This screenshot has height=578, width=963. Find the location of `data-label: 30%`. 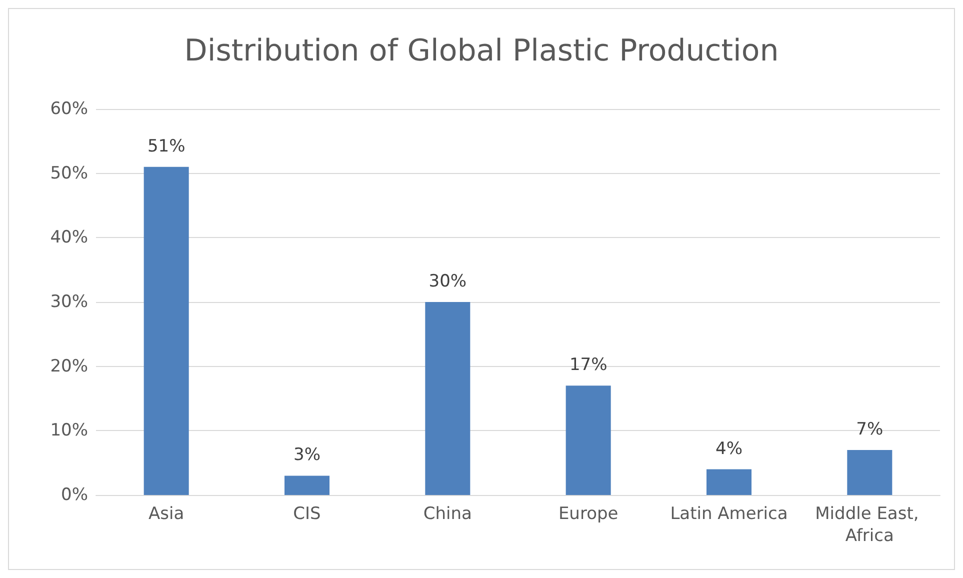

data-label: 30% is located at coordinates (447, 282).